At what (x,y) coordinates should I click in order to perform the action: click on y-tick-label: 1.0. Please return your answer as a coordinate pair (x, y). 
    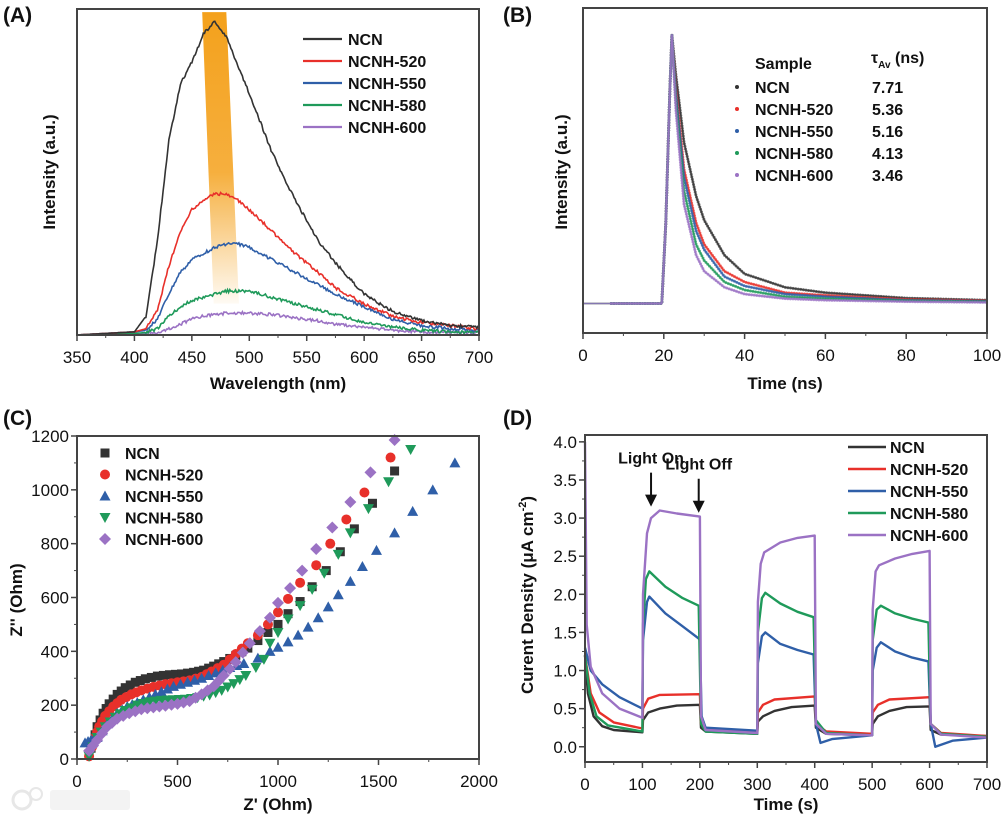
    Looking at the image, I should click on (565, 671).